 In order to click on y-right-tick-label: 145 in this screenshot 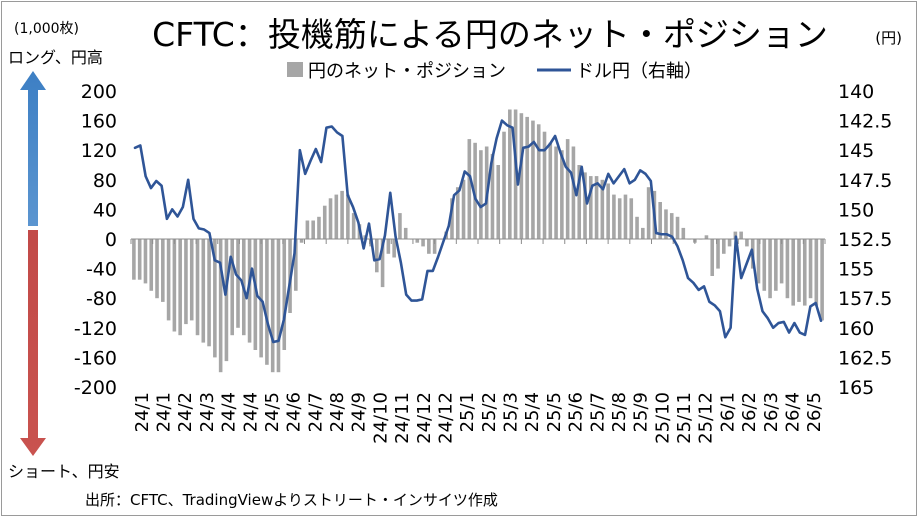, I will do `click(856, 151)`.